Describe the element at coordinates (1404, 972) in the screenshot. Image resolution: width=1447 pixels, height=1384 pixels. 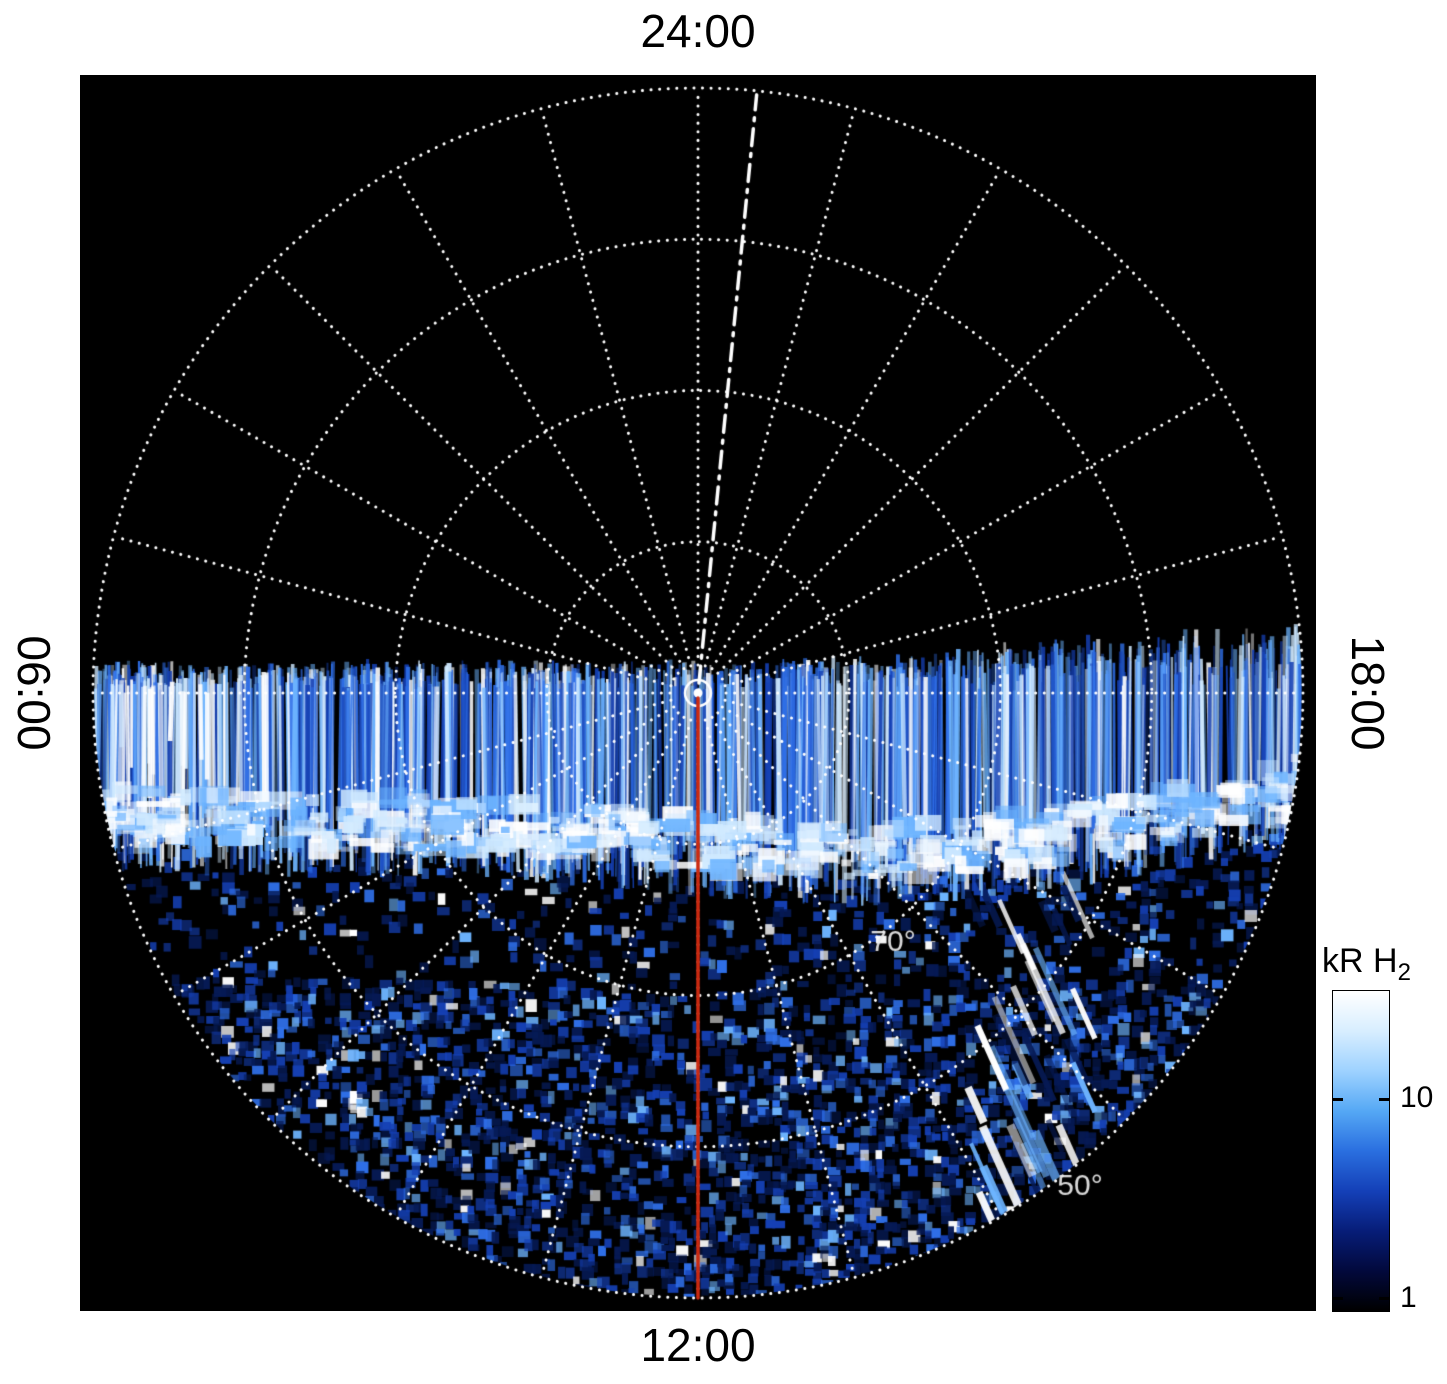
I see `colorbar-title-subscript: 2` at that location.